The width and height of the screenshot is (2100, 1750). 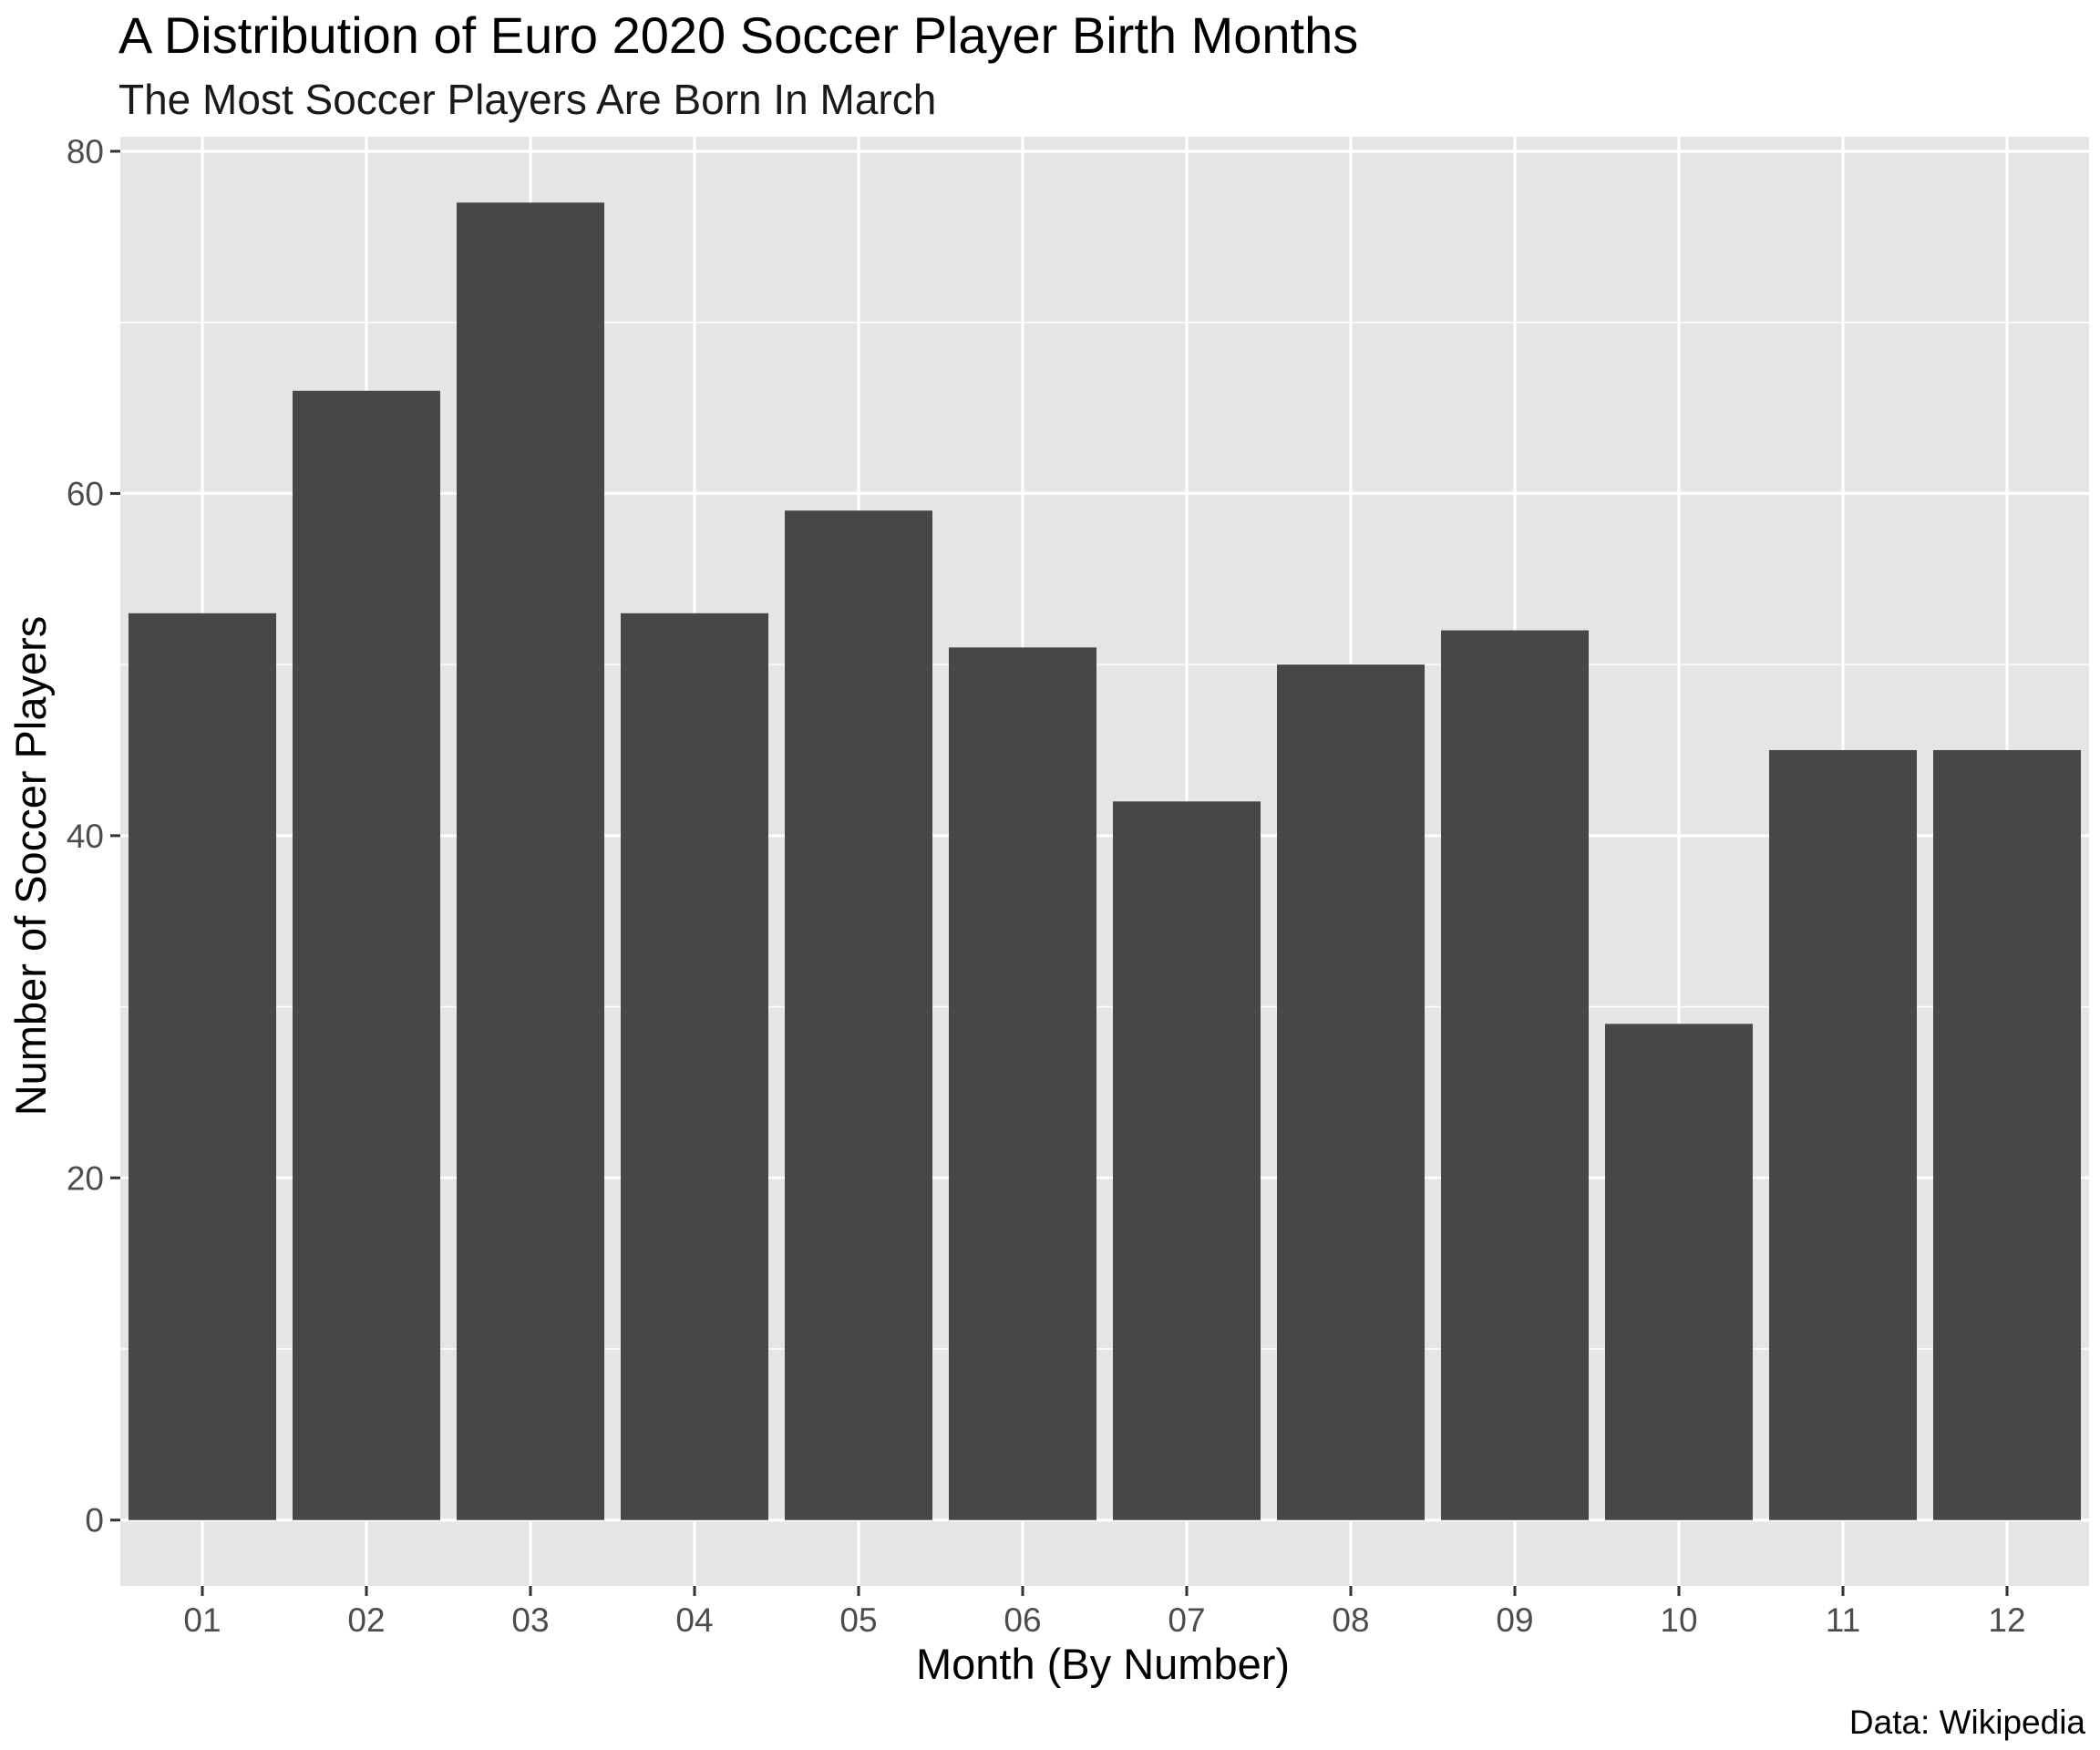 What do you see at coordinates (1843, 1620) in the screenshot?
I see `x-tick-label: 11` at bounding box center [1843, 1620].